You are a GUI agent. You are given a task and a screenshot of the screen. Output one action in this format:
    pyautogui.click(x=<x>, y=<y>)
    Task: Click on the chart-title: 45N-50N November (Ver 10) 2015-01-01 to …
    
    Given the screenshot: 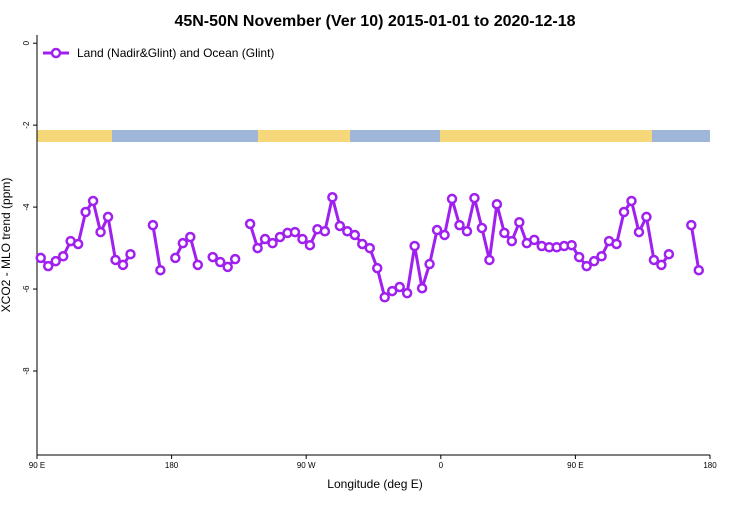 What is the action you would take?
    pyautogui.click(x=374, y=21)
    